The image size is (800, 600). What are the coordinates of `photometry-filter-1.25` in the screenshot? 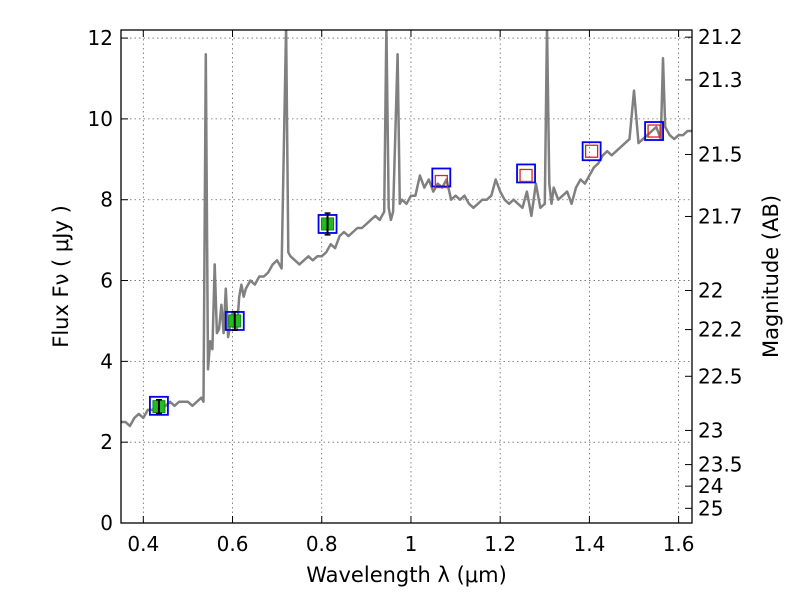 It's located at (526, 173).